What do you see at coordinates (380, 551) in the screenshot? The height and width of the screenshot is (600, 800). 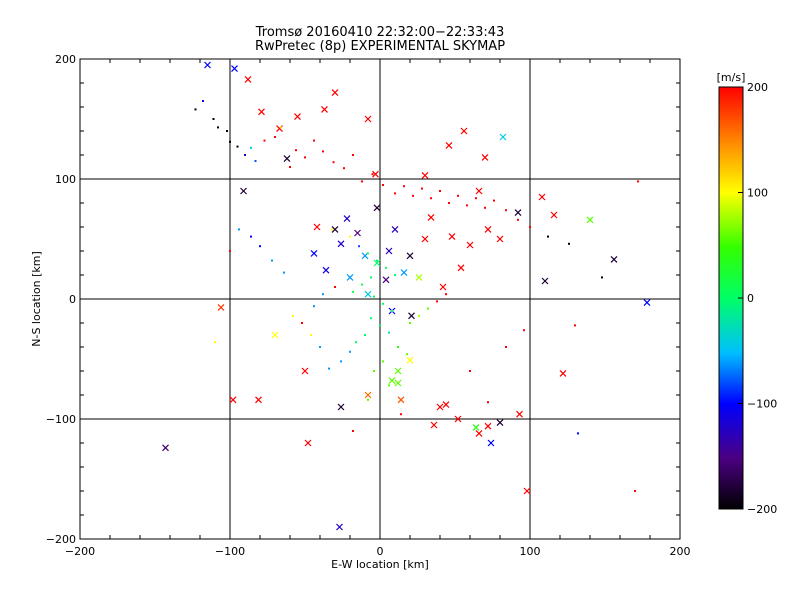 I see `x-tick-label: 0` at bounding box center [380, 551].